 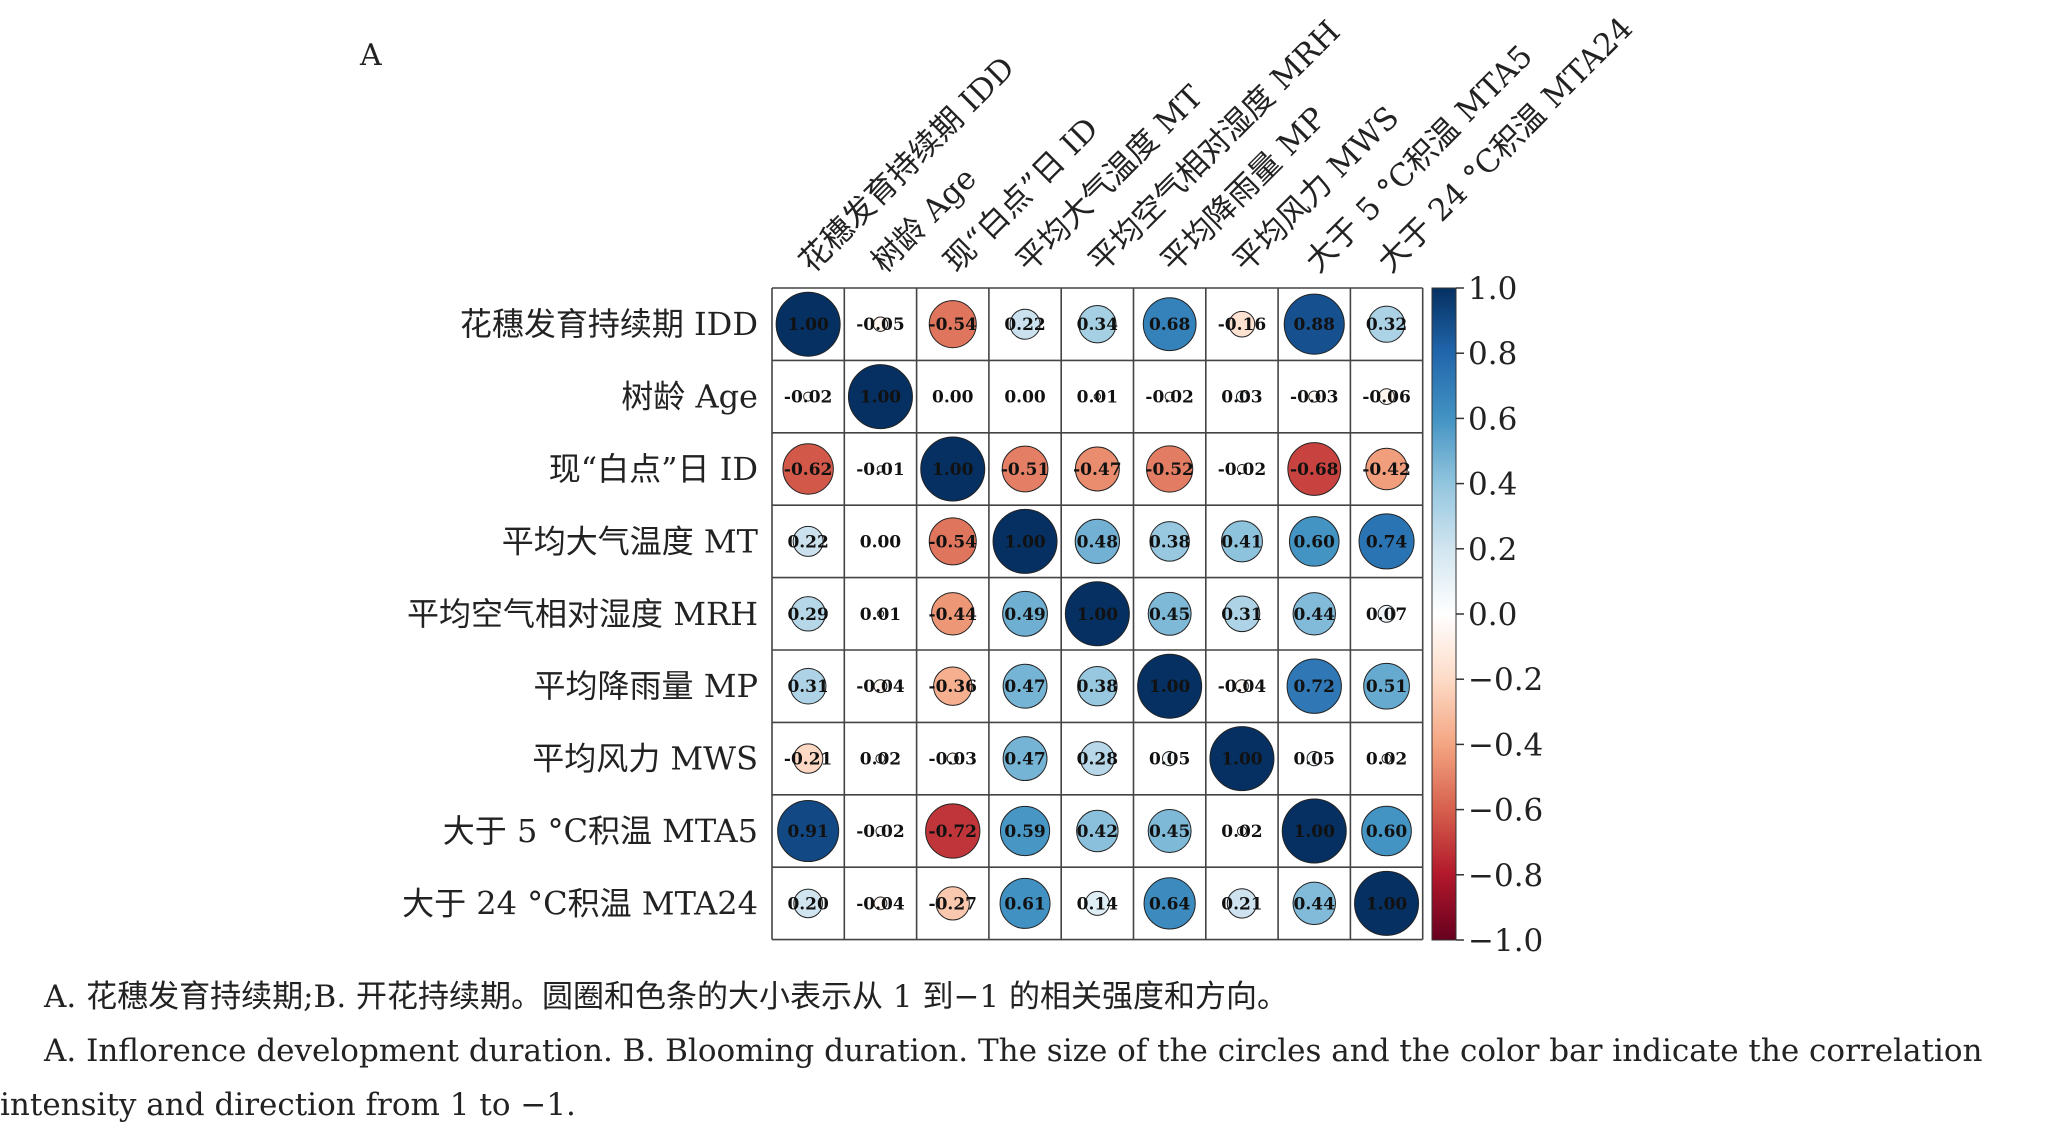 I want to click on colorbar-tick-label: −0.2, so click(x=1505, y=680).